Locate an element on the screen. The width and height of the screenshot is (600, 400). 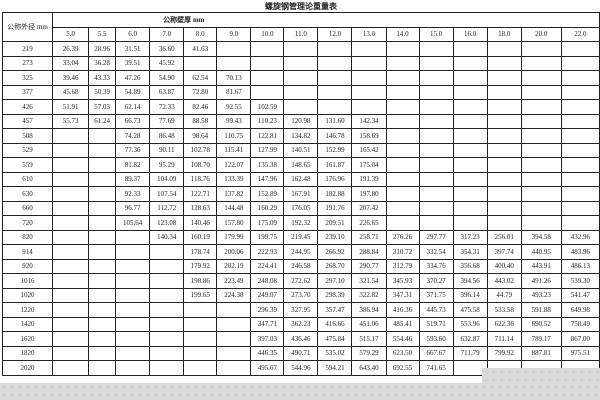
weight-cell: 107.54 is located at coordinates (167, 194).